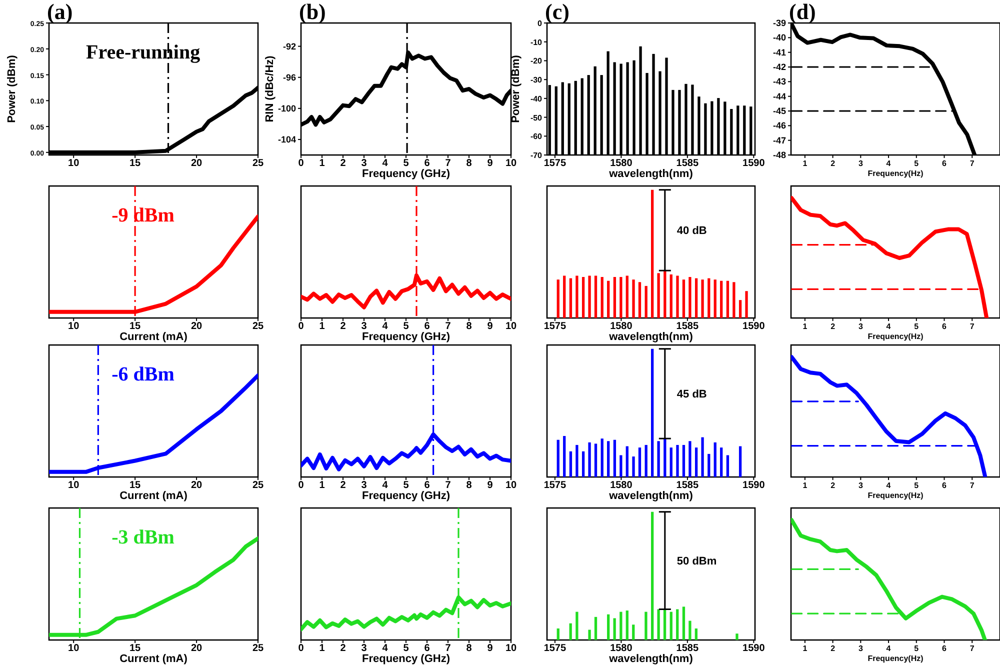  Describe the element at coordinates (536, 61) in the screenshot. I see `y-tick-label: -20` at that location.